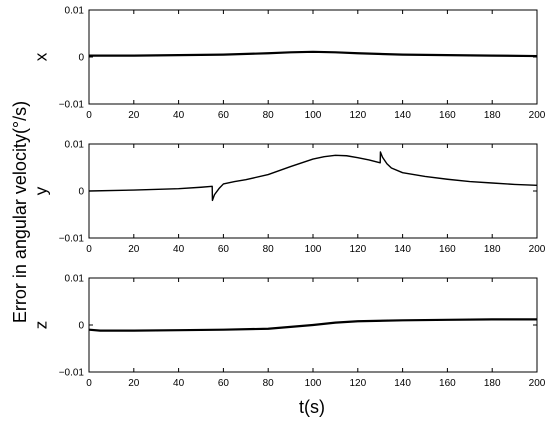 This screenshot has width=550, height=422. What do you see at coordinates (20, 212) in the screenshot?
I see `y-axis-label: Error in angular velocity(°/s)` at bounding box center [20, 212].